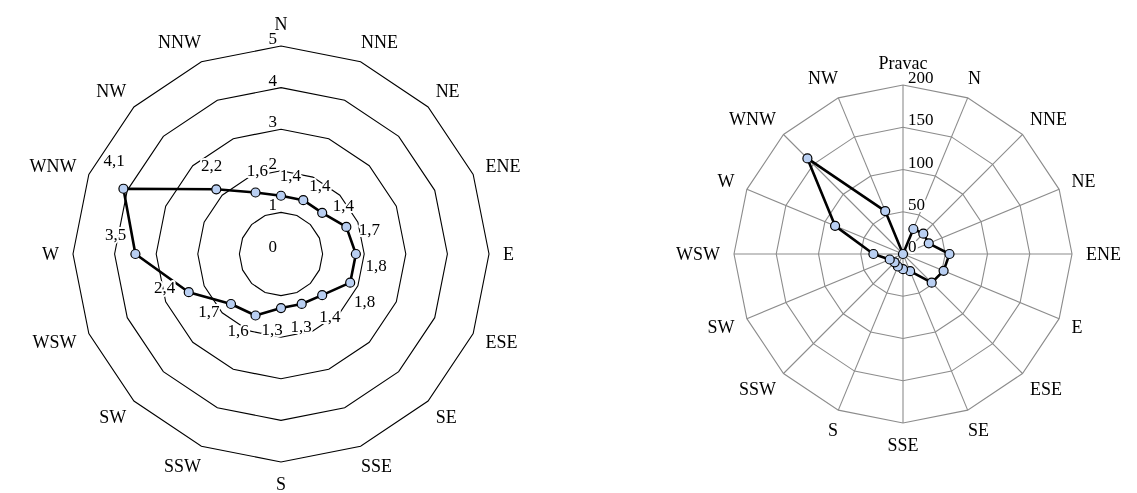 The image size is (1137, 493). I want to click on data-label: 2,2, so click(211, 166).